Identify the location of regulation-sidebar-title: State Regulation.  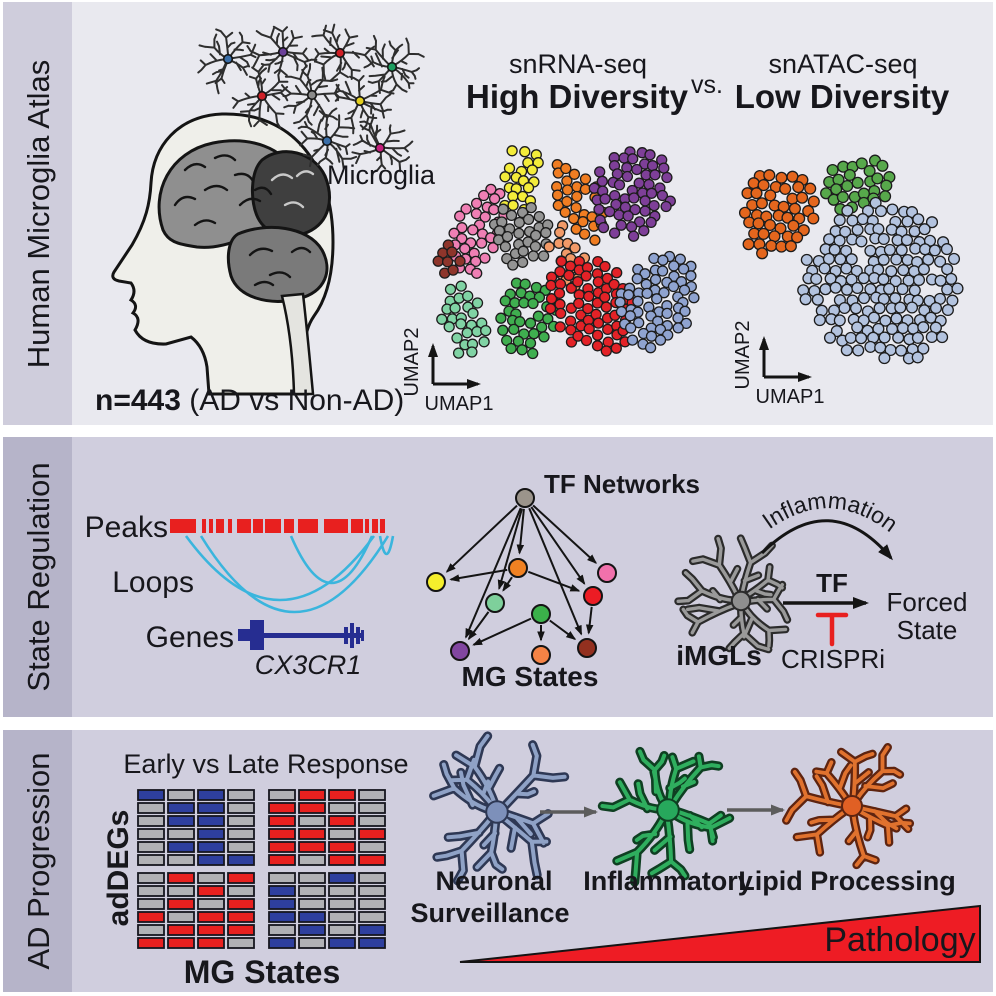
(38, 576).